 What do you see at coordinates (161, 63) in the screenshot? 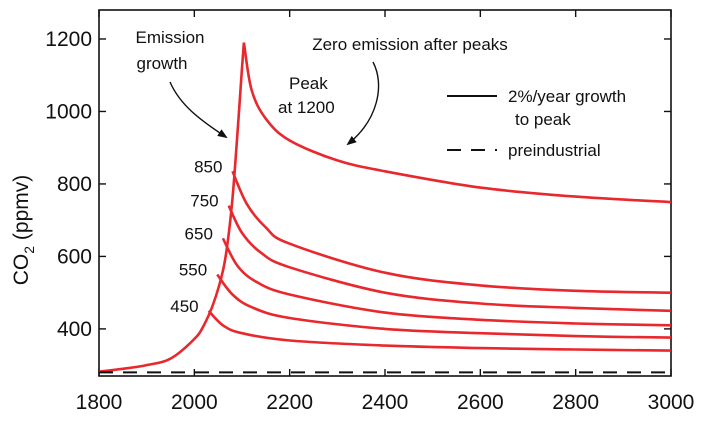
I see `annotation-emission-line2: growth` at bounding box center [161, 63].